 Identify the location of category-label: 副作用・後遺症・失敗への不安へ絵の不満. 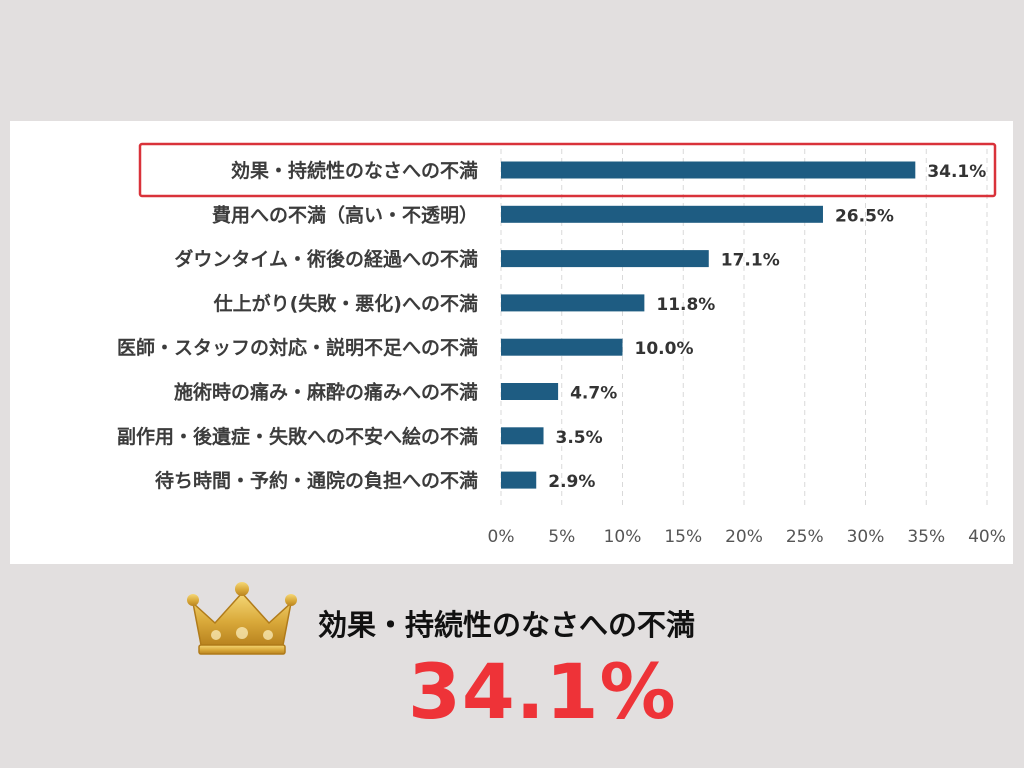
(297, 436).